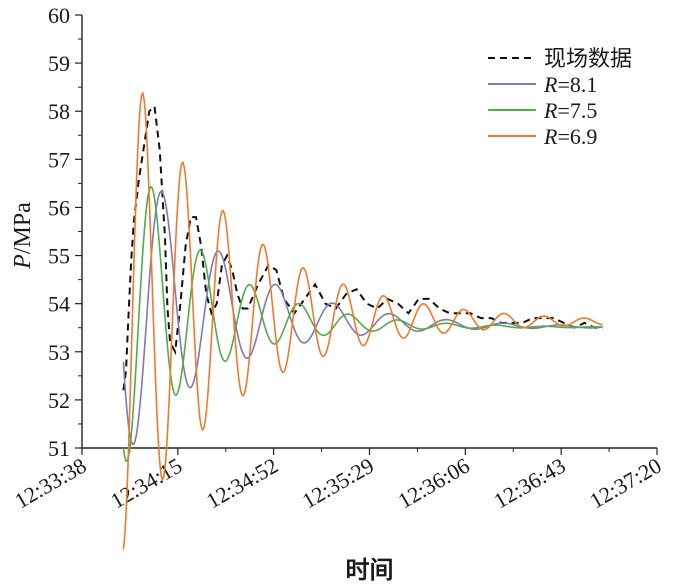  I want to click on legend-eq: =7.5, so click(577, 110).